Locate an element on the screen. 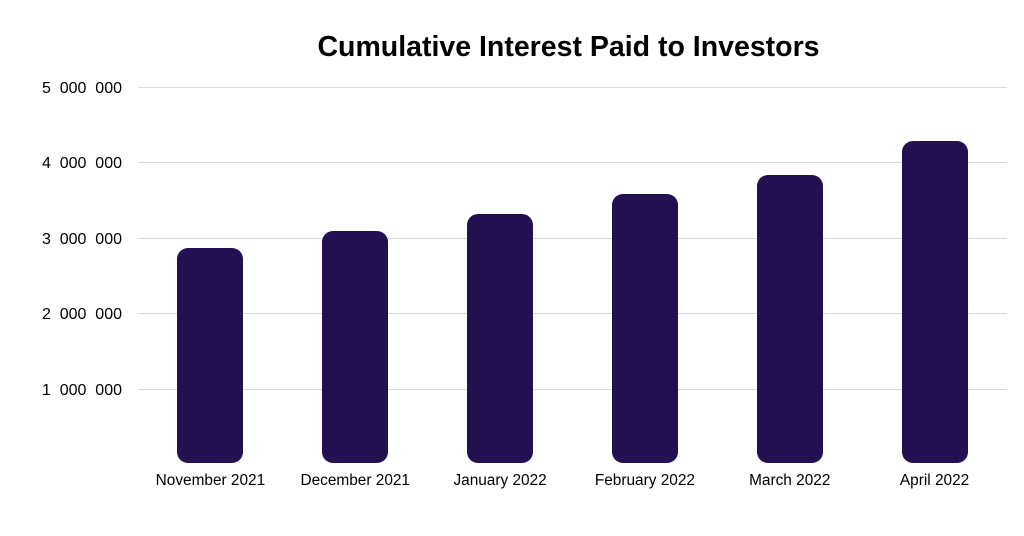  bar-november-2021 is located at coordinates (210, 355).